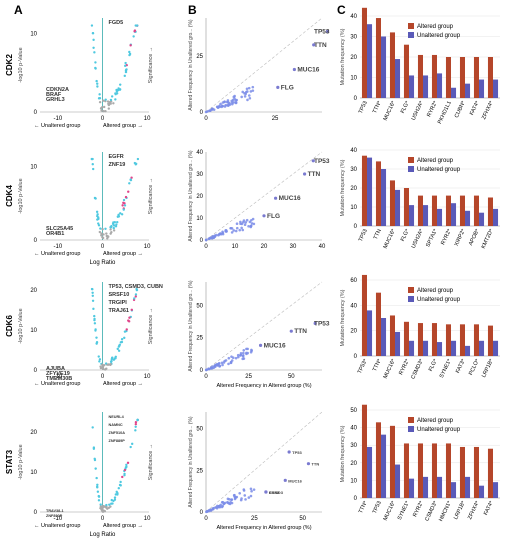 The image size is (511, 550). What do you see at coordinates (151, 462) in the screenshot?
I see `volcano-significance-label: Significance →` at bounding box center [151, 462].